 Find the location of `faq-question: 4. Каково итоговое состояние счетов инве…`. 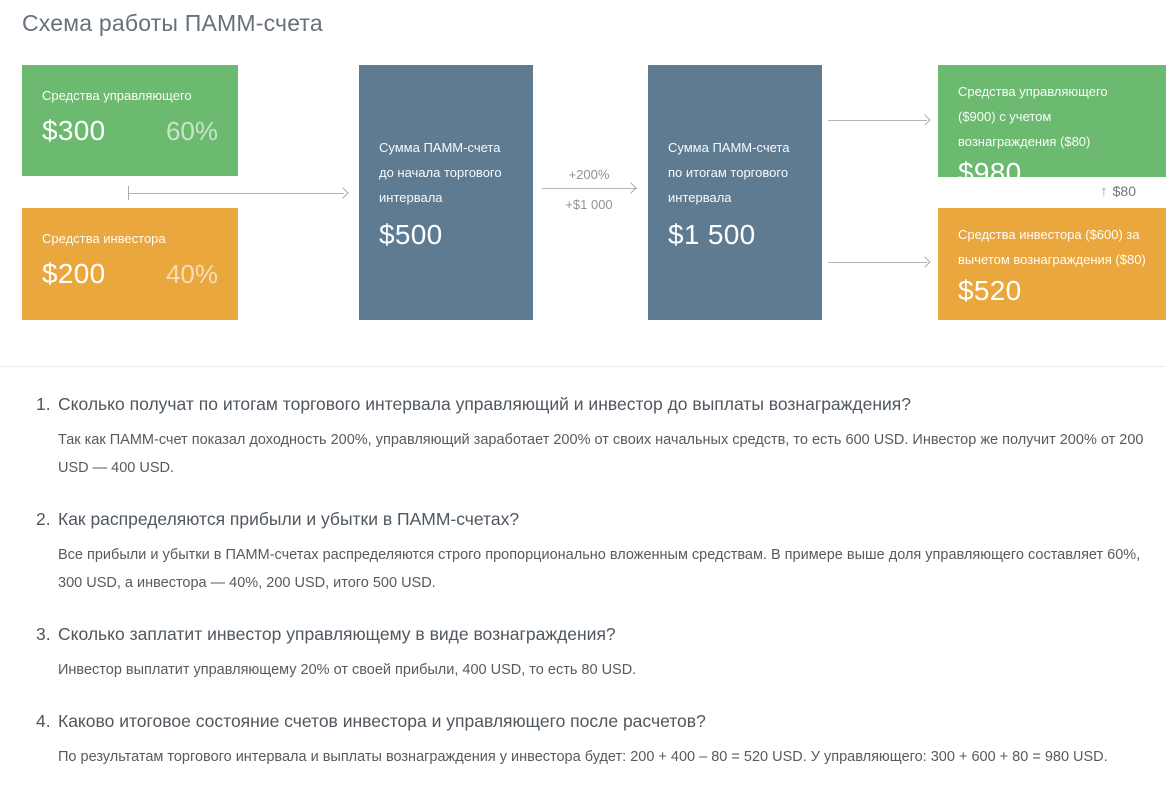

faq-question: 4. Каково итоговое состояние счетов инве… is located at coordinates (594, 721).